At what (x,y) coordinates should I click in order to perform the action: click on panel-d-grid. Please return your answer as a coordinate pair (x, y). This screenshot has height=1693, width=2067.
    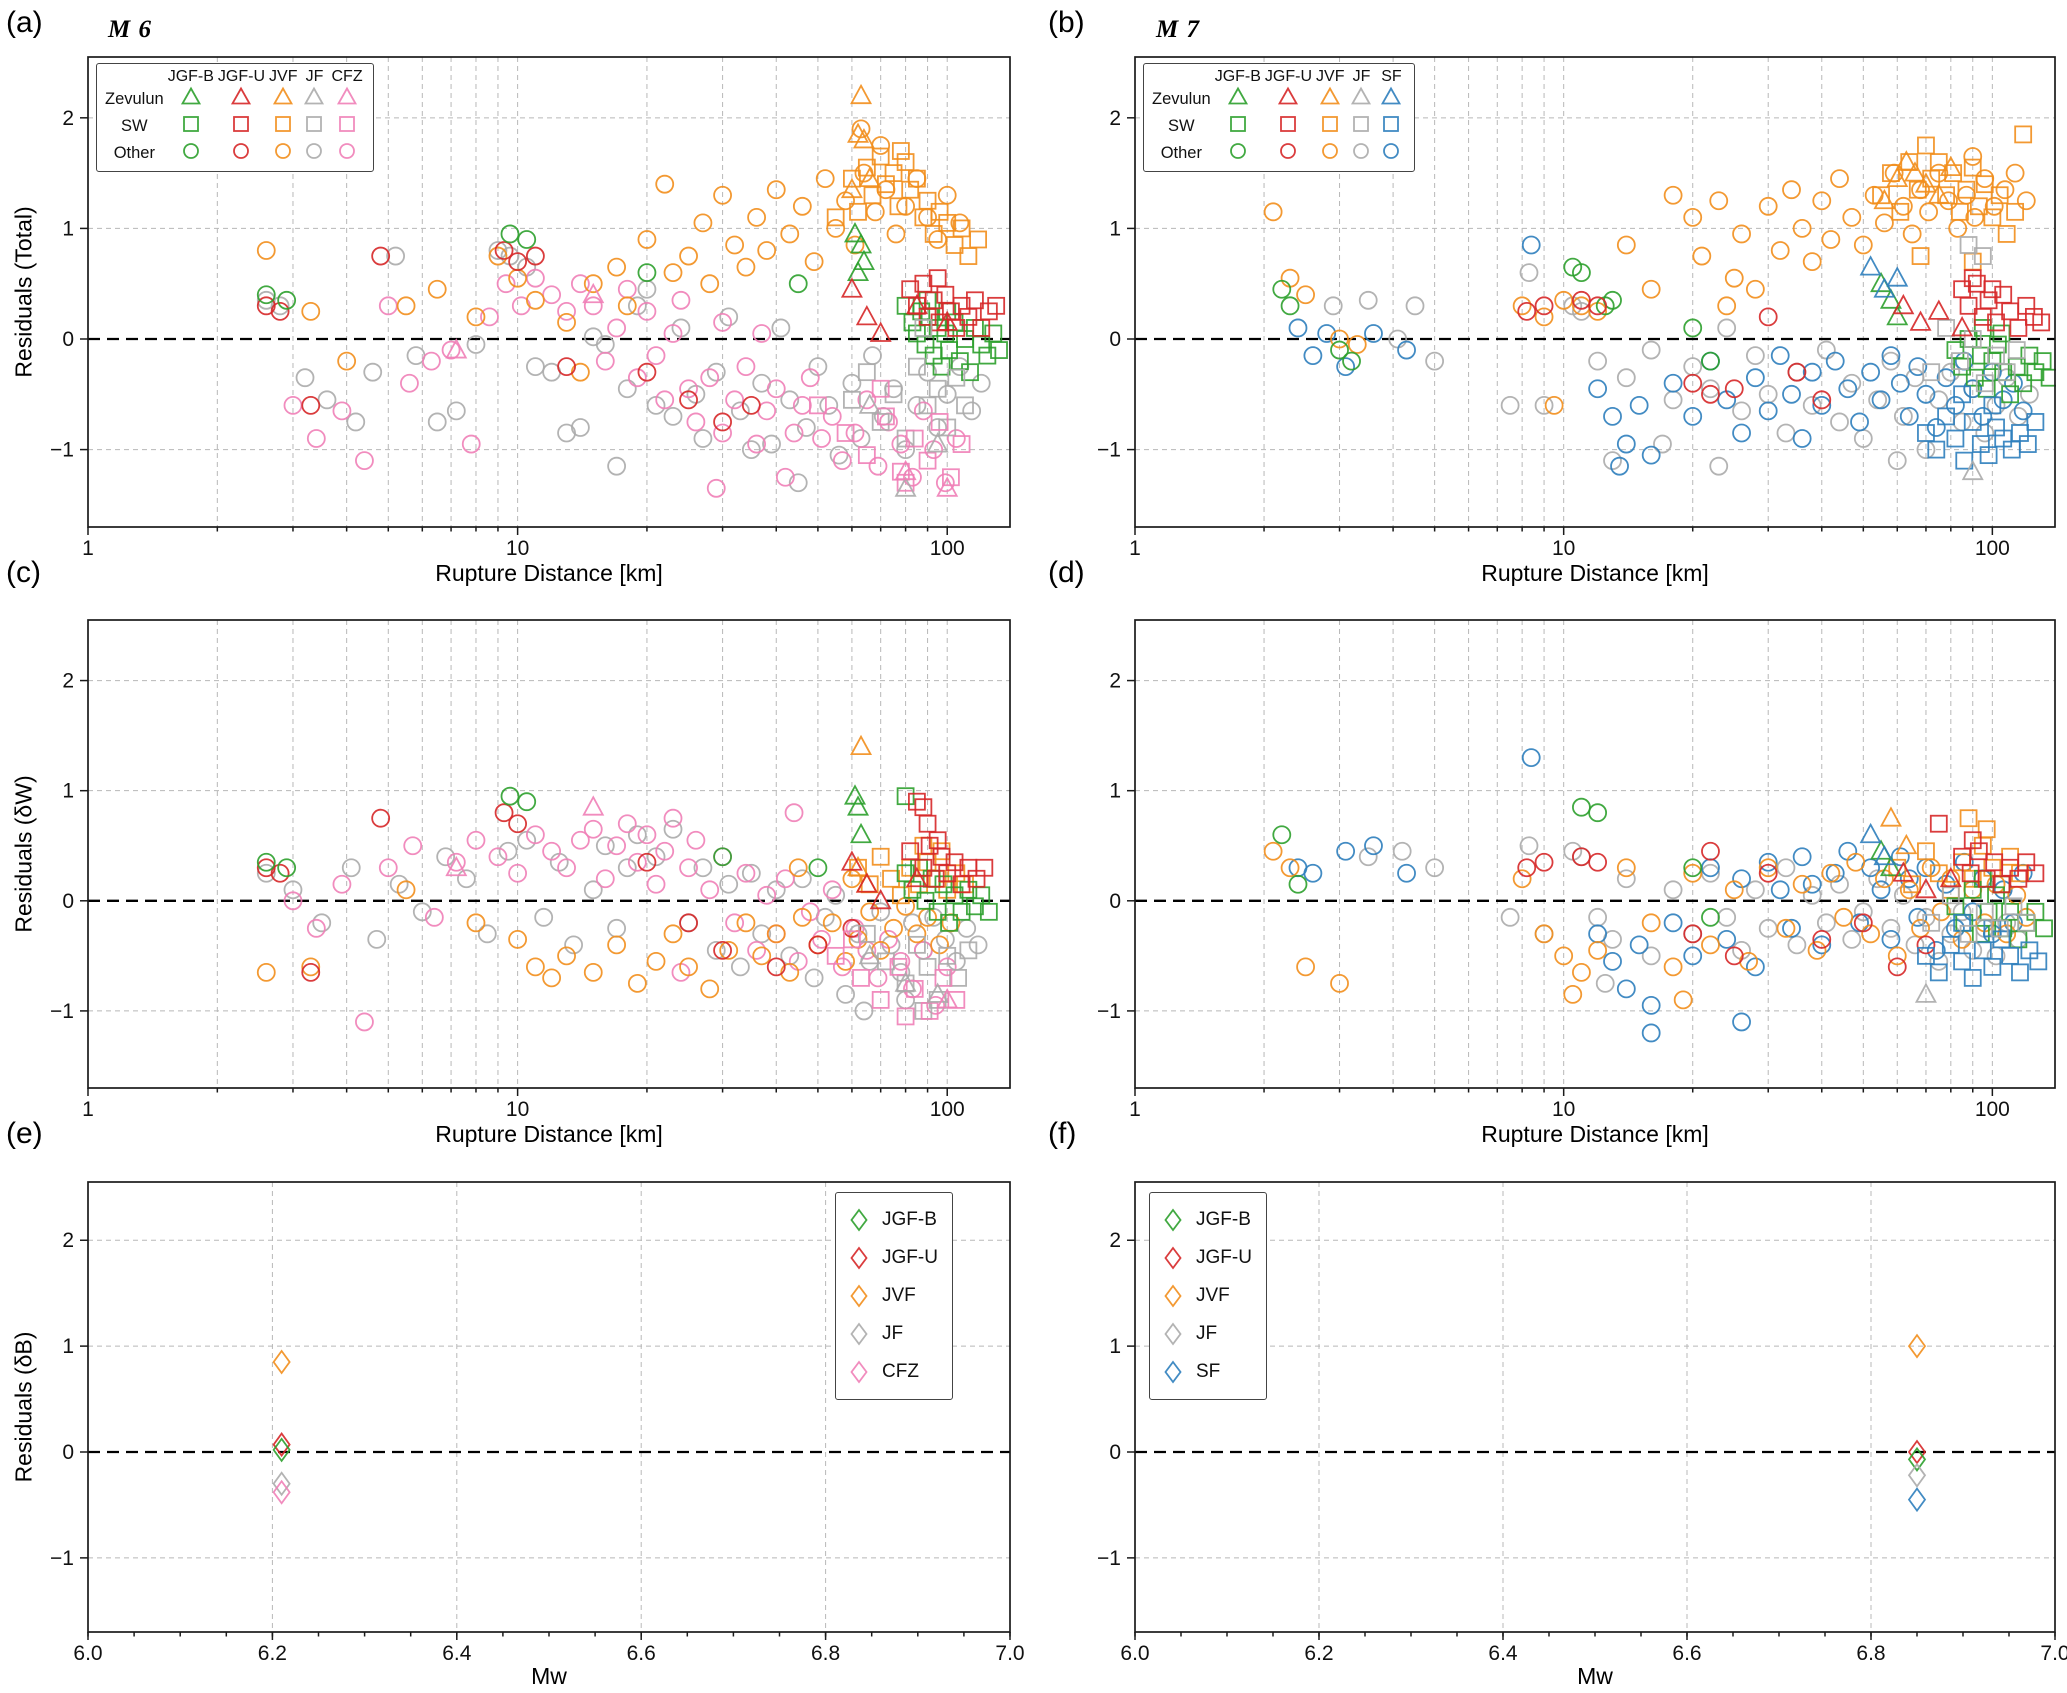
    Looking at the image, I should click on (1595, 854).